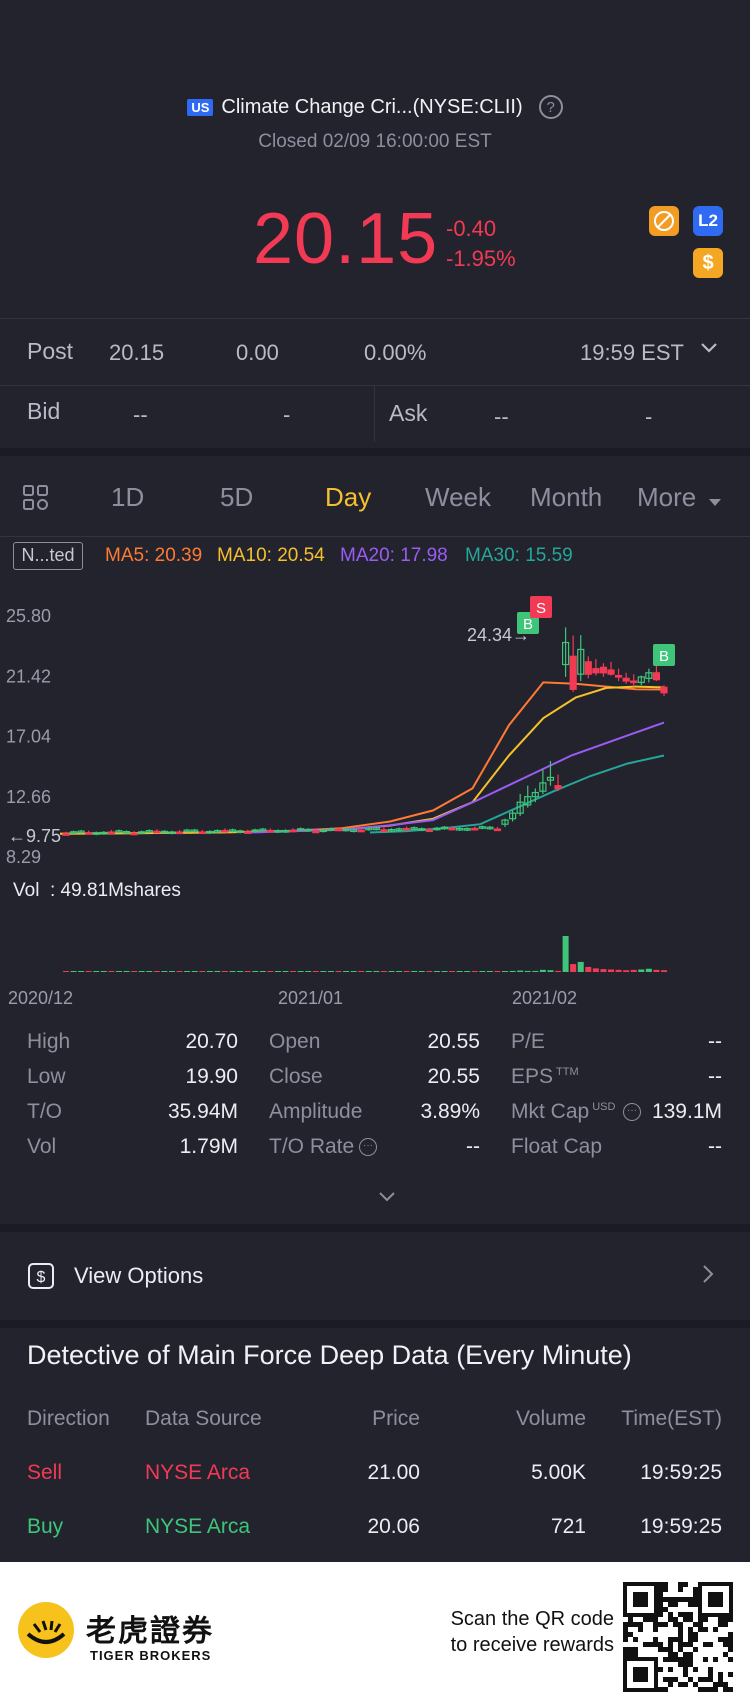 The image size is (750, 1708). What do you see at coordinates (708, 1276) in the screenshot?
I see `chevron-right-icon` at bounding box center [708, 1276].